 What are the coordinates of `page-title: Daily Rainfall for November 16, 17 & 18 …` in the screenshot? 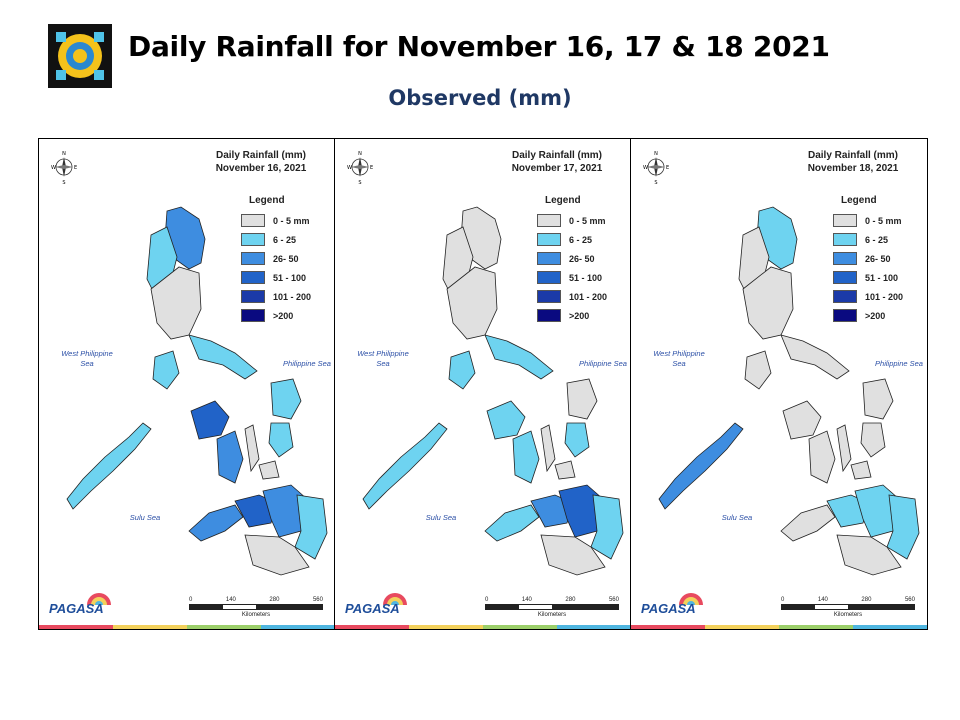 It's located at (479, 46).